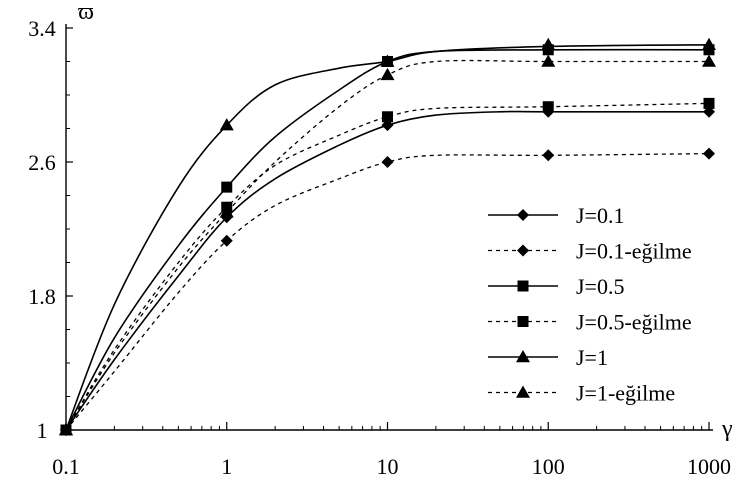 The height and width of the screenshot is (498, 742). What do you see at coordinates (709, 466) in the screenshot?
I see `x-tick-label: 1000` at bounding box center [709, 466].